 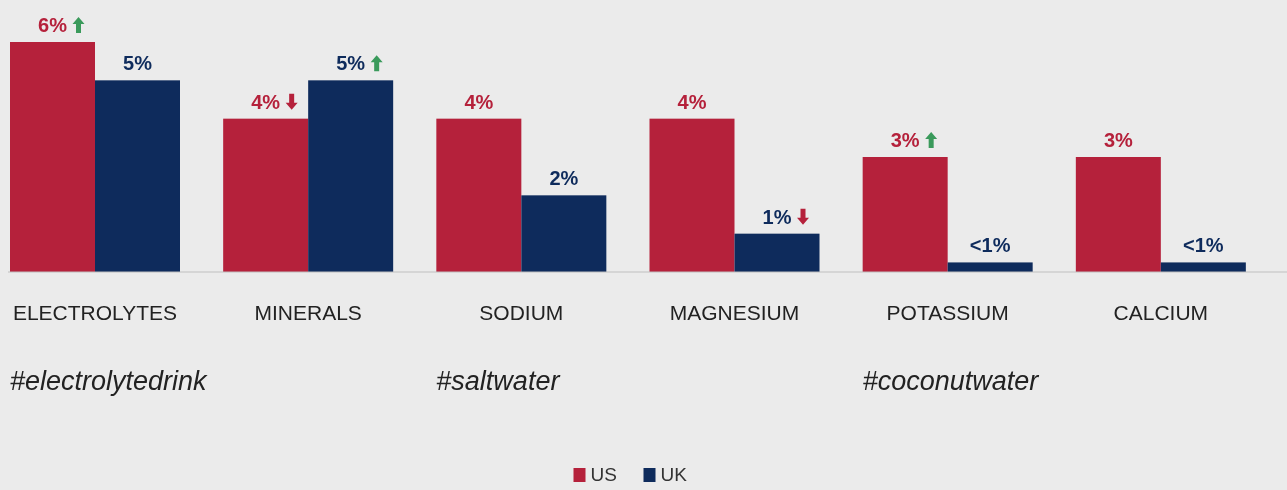 What do you see at coordinates (951, 381) in the screenshot?
I see `text: #coconutwater` at bounding box center [951, 381].